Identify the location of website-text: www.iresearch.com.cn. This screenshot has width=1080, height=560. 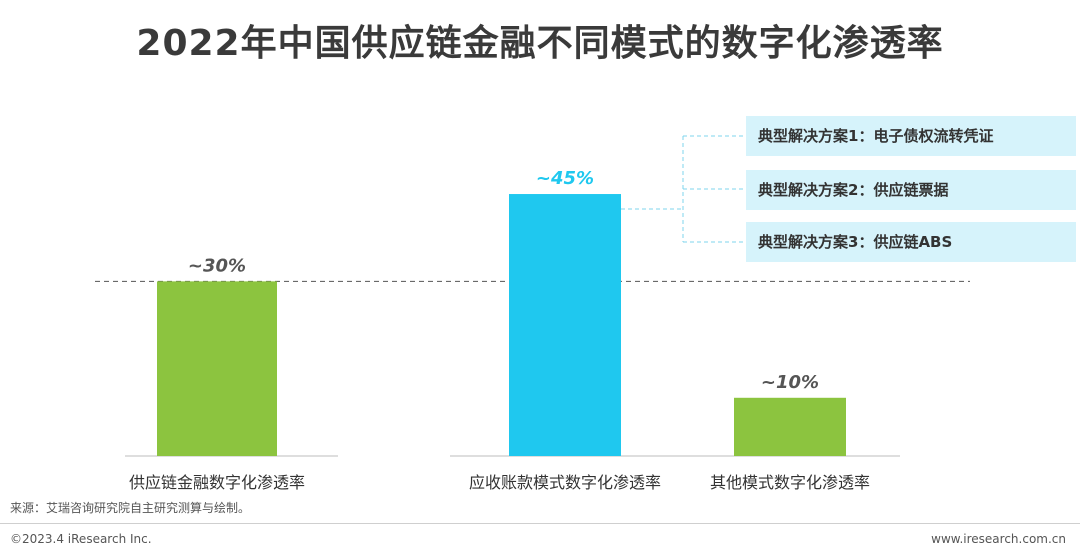
(998, 539).